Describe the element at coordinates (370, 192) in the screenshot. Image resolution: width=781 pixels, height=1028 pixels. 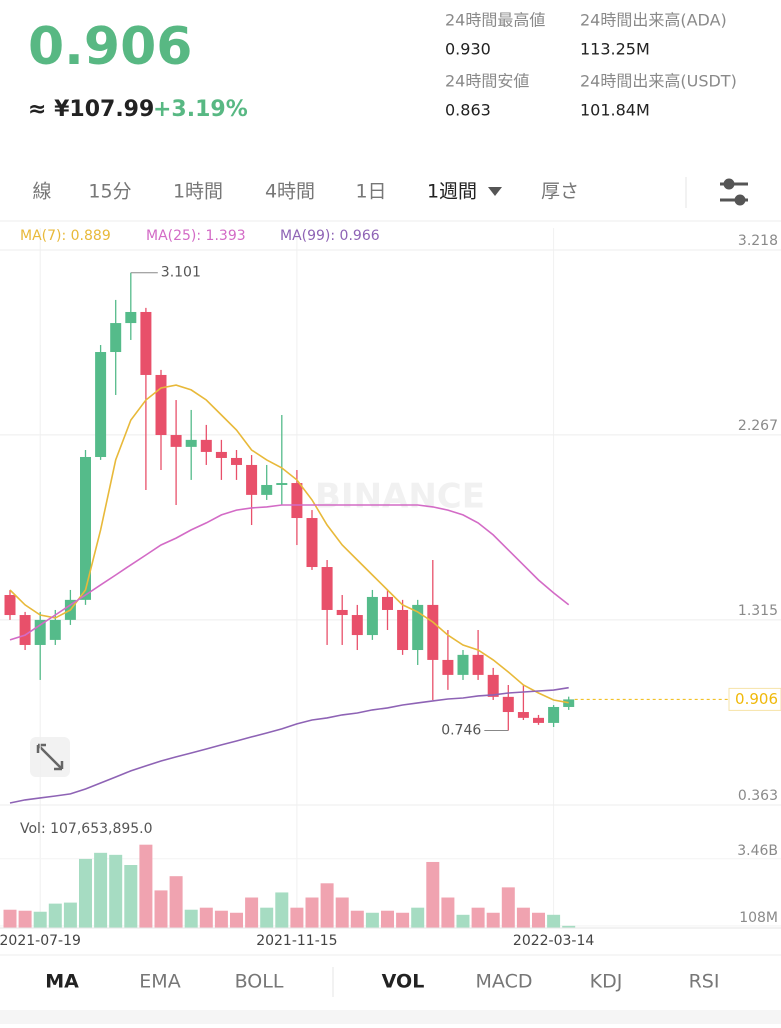
I see `interval-tab: 1日` at that location.